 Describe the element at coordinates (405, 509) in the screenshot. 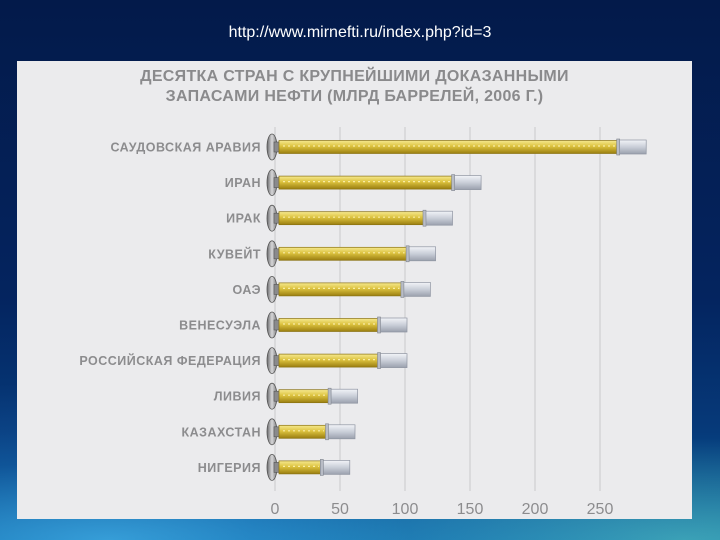

I see `x-tick-label: 100` at that location.